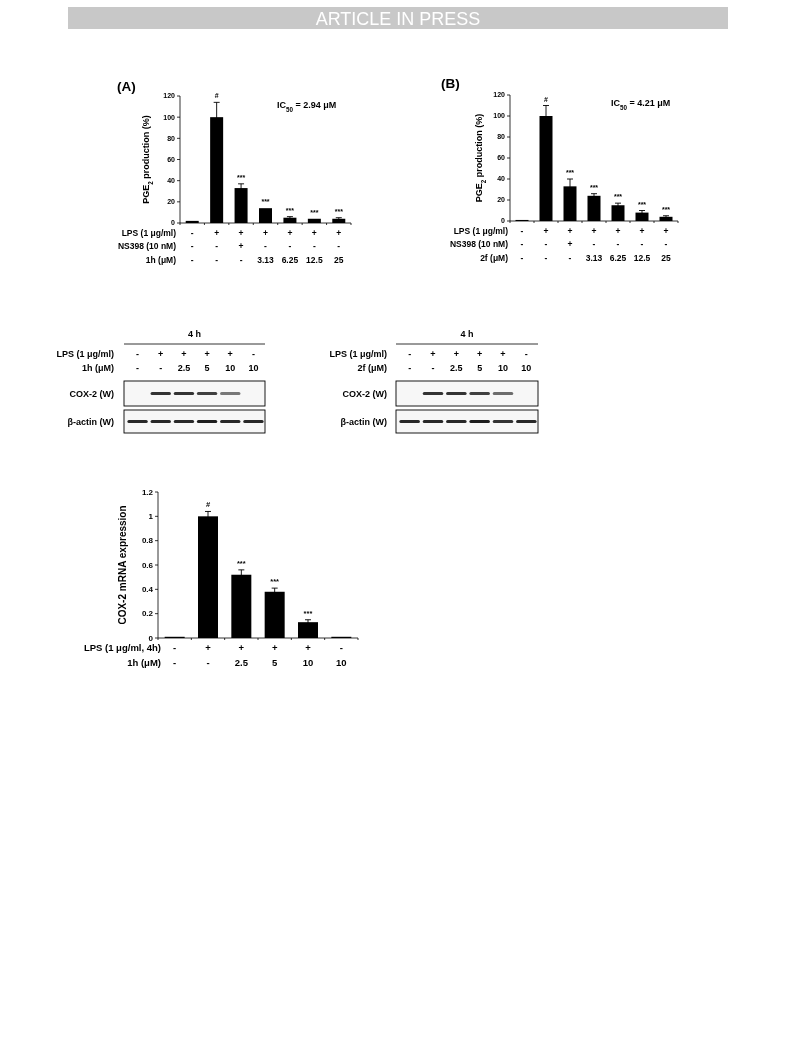  What do you see at coordinates (147, 492) in the screenshot?
I see `y-tick-label: 1.2` at bounding box center [147, 492].